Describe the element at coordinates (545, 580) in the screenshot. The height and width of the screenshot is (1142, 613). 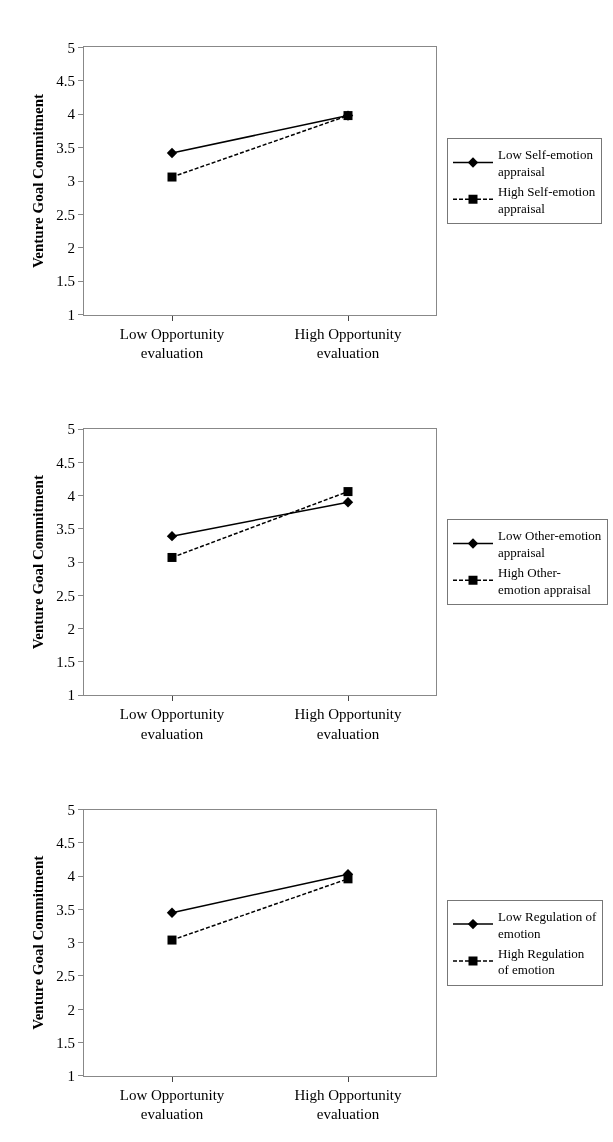
I see `legend-label: High Other-emotion appraisal` at that location.